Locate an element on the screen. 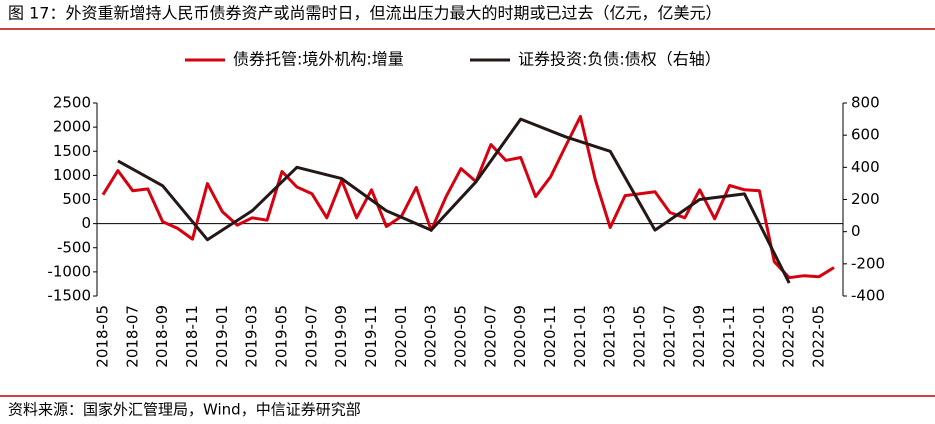 This screenshot has height=424, width=935. legend-label: 债券托管:境外机构:增量 is located at coordinates (318, 59).